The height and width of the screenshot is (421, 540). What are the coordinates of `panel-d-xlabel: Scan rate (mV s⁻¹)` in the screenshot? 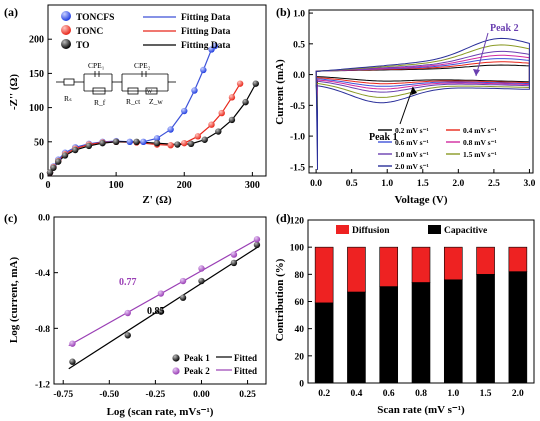 It's located at (421, 410).